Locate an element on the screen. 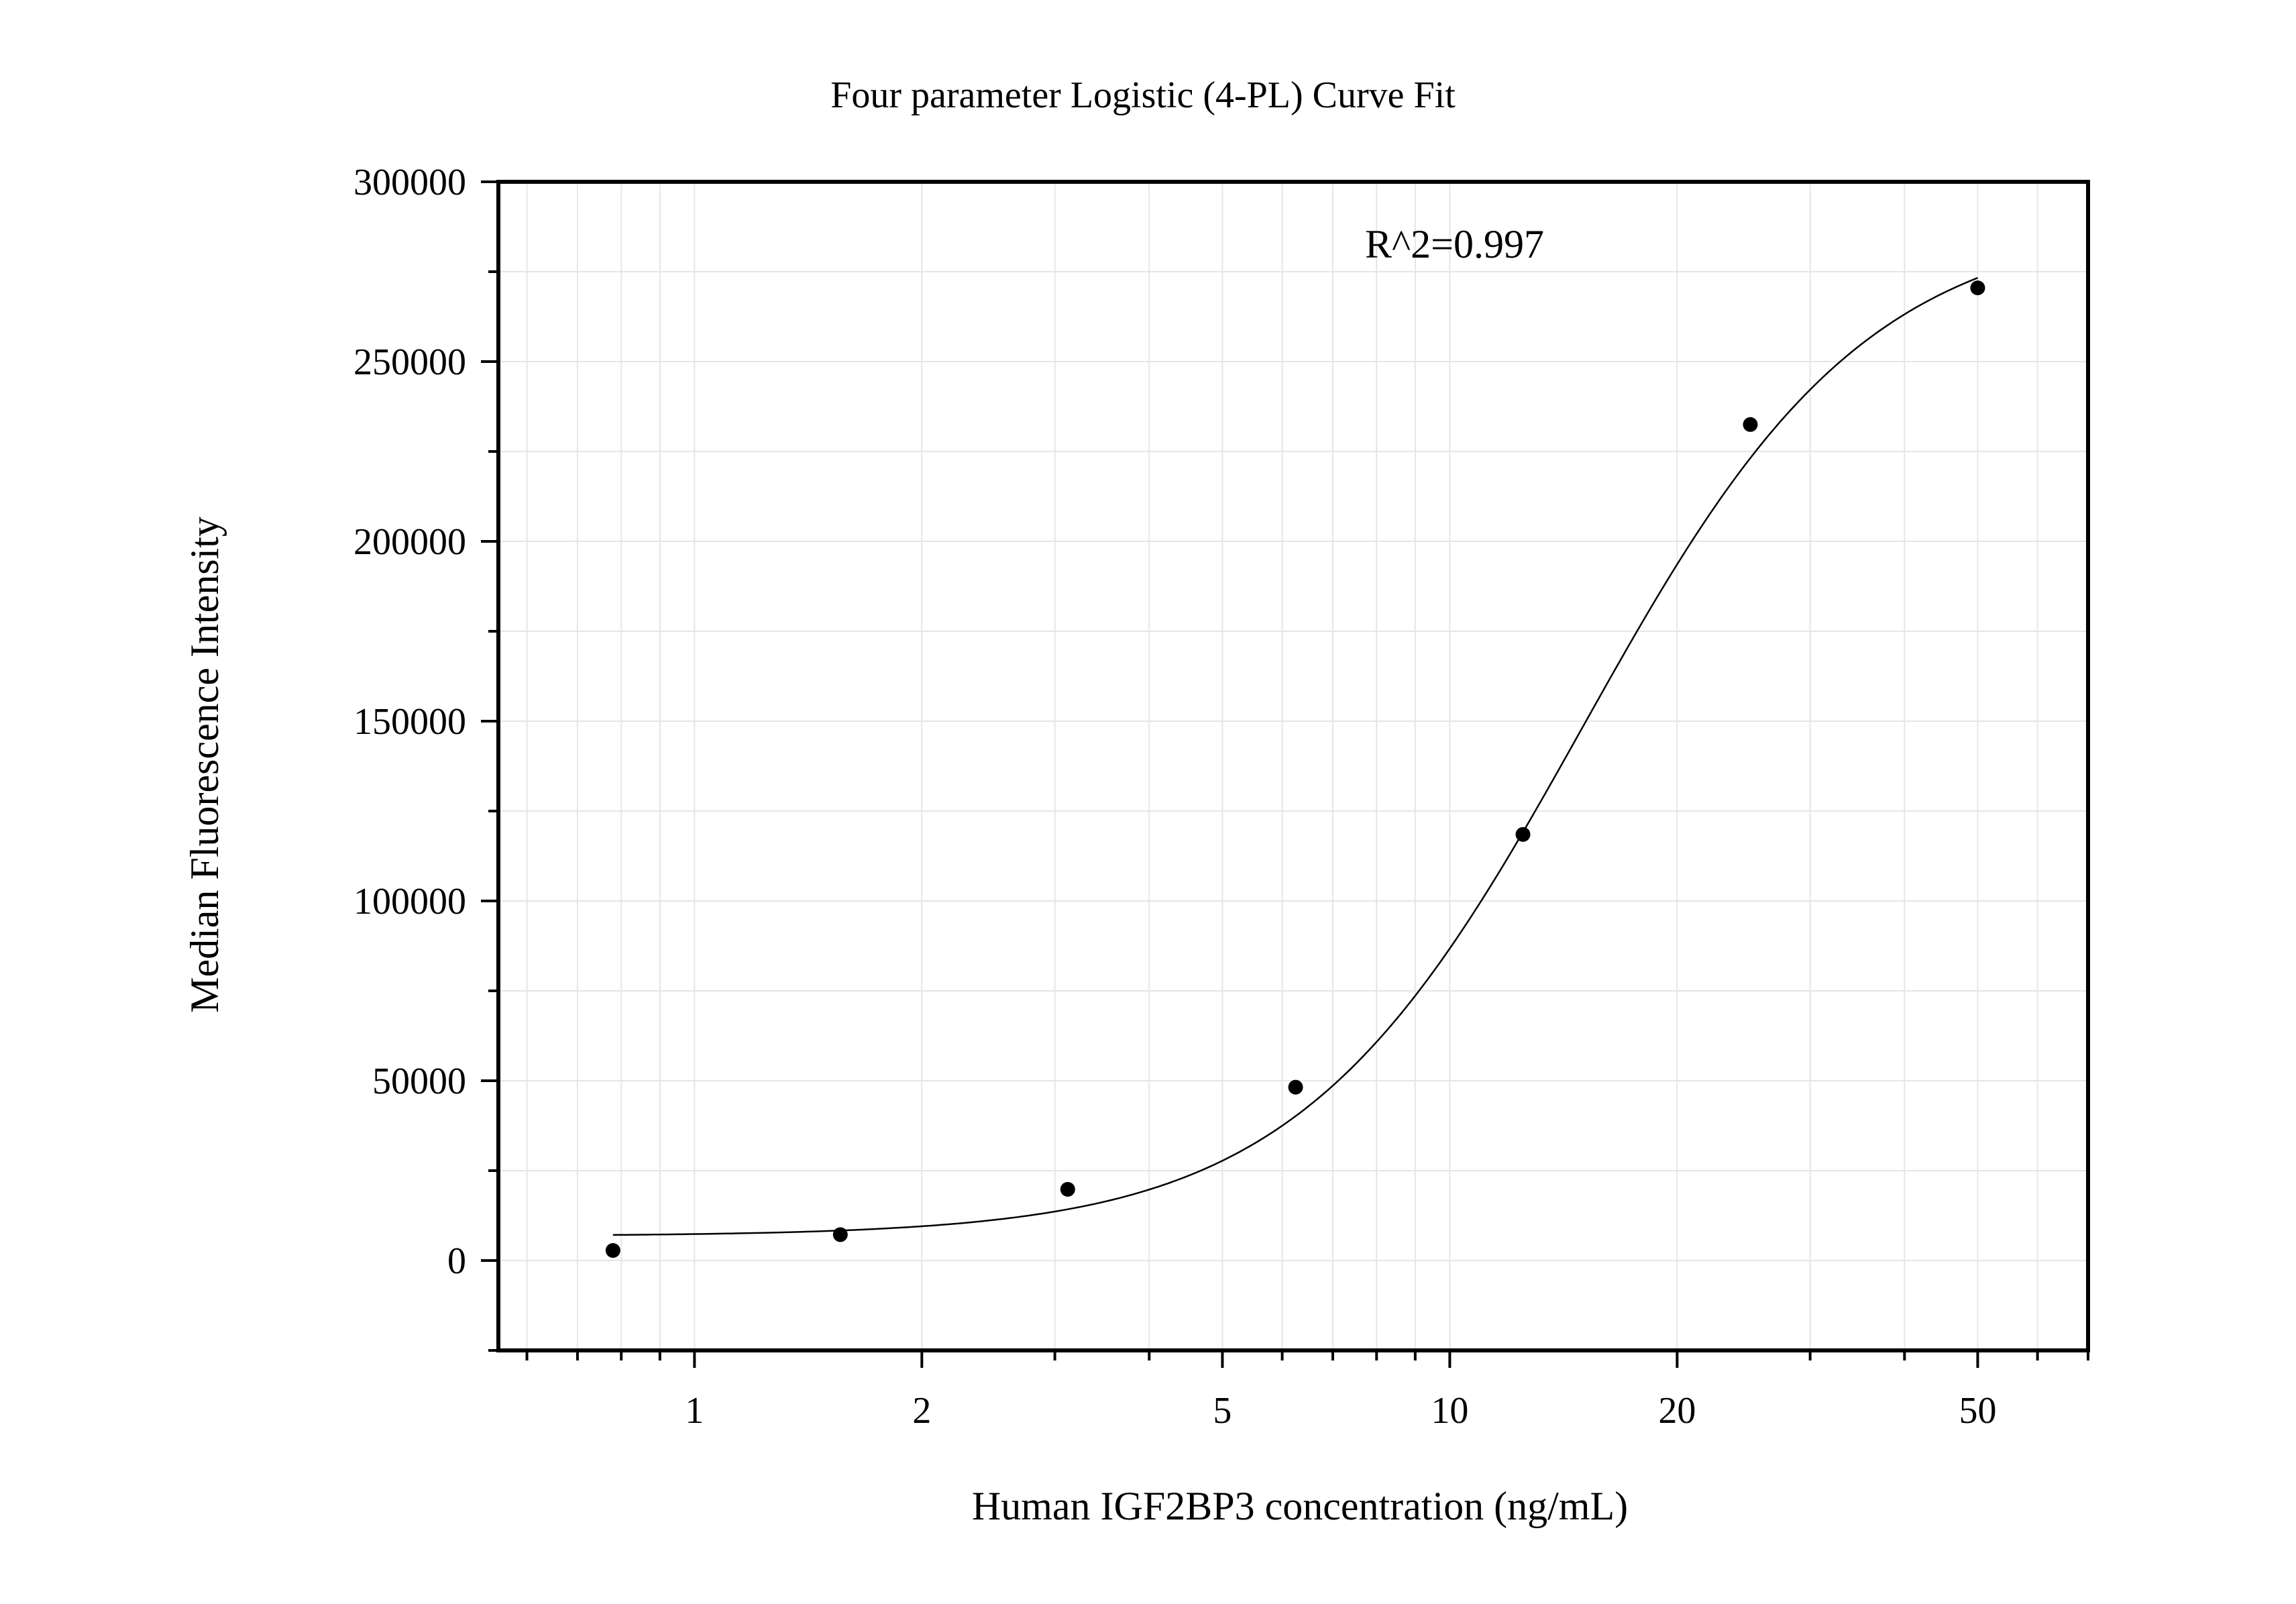 This screenshot has height=1604, width=2296. chart-title: Four parameter Logistic (4-PL) Curve Fit is located at coordinates (1143, 95).